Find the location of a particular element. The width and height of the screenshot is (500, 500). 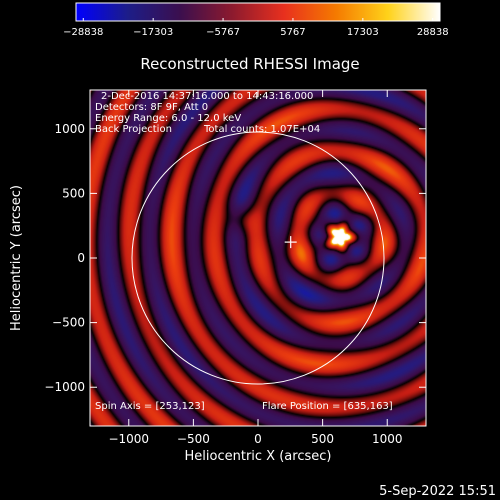

y-tick-label: 500 is located at coordinates (73, 193).